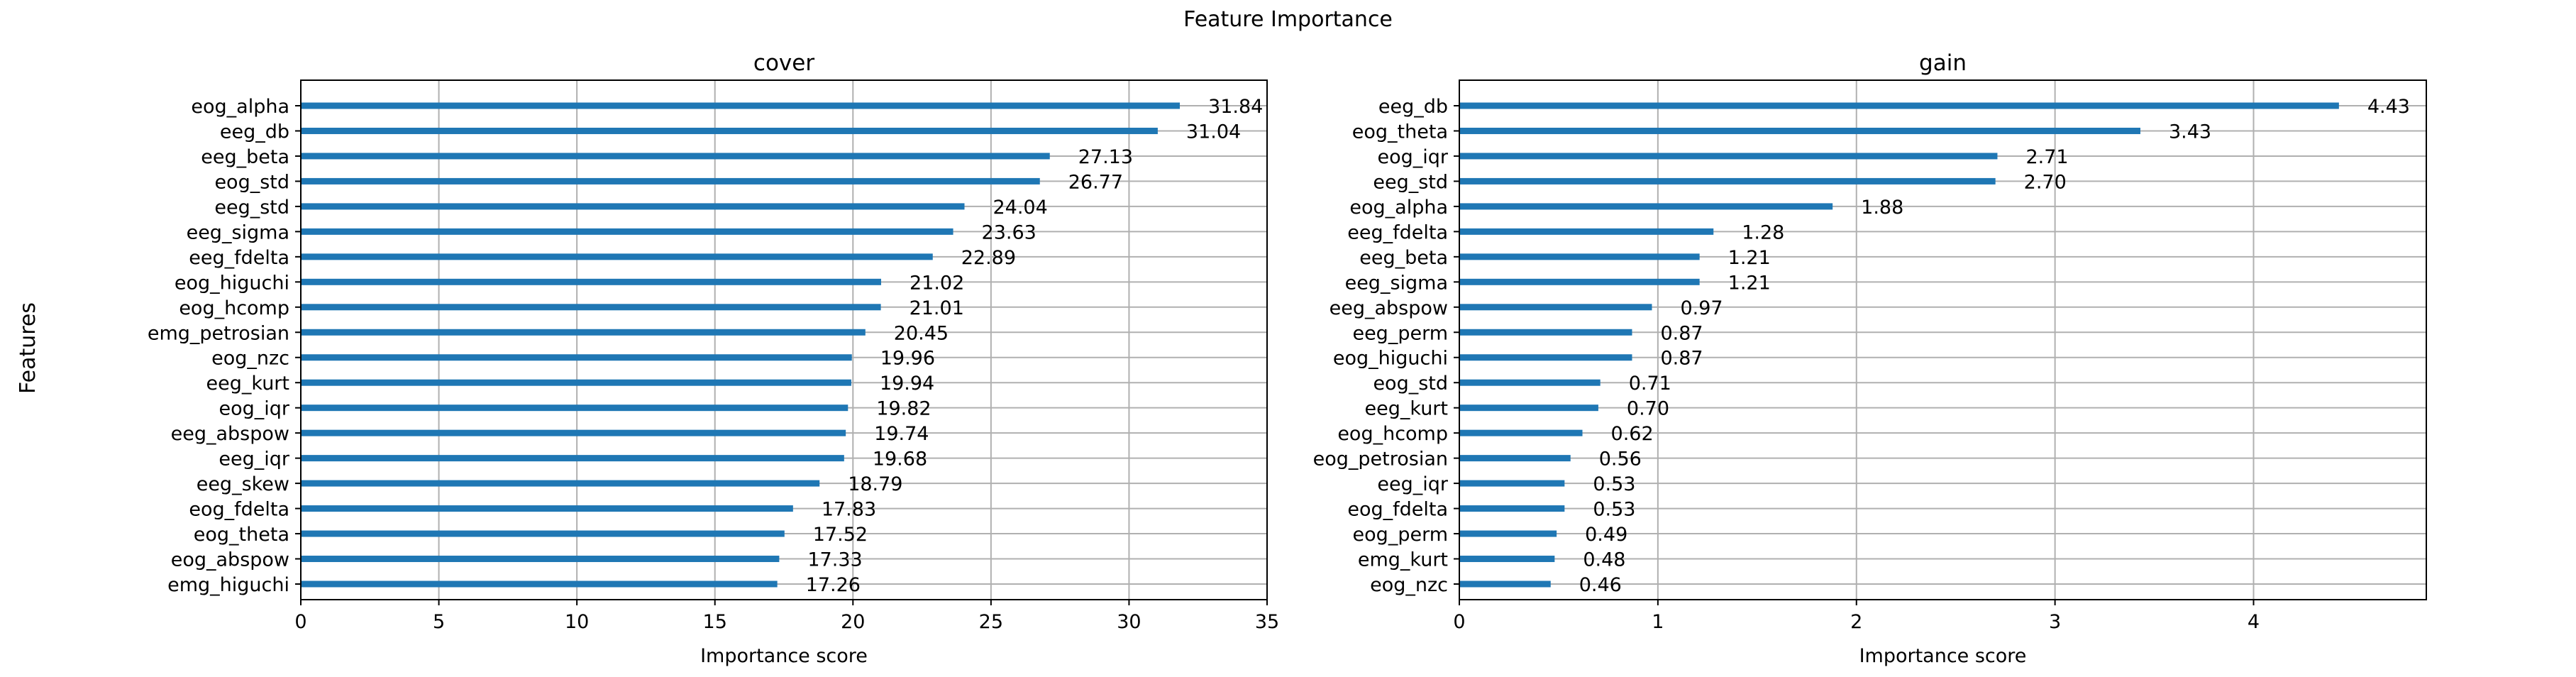  Describe the element at coordinates (715, 622) in the screenshot. I see `x-tick-label: 15` at that location.